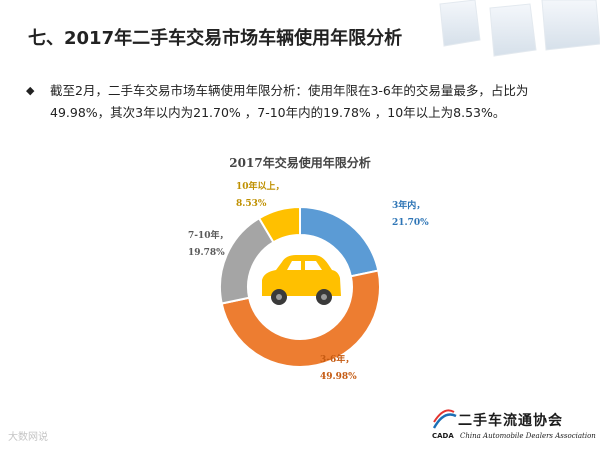  I want to click on header: 七、2017年二手车交易市场车辆使用年限分析, so click(300, 31).